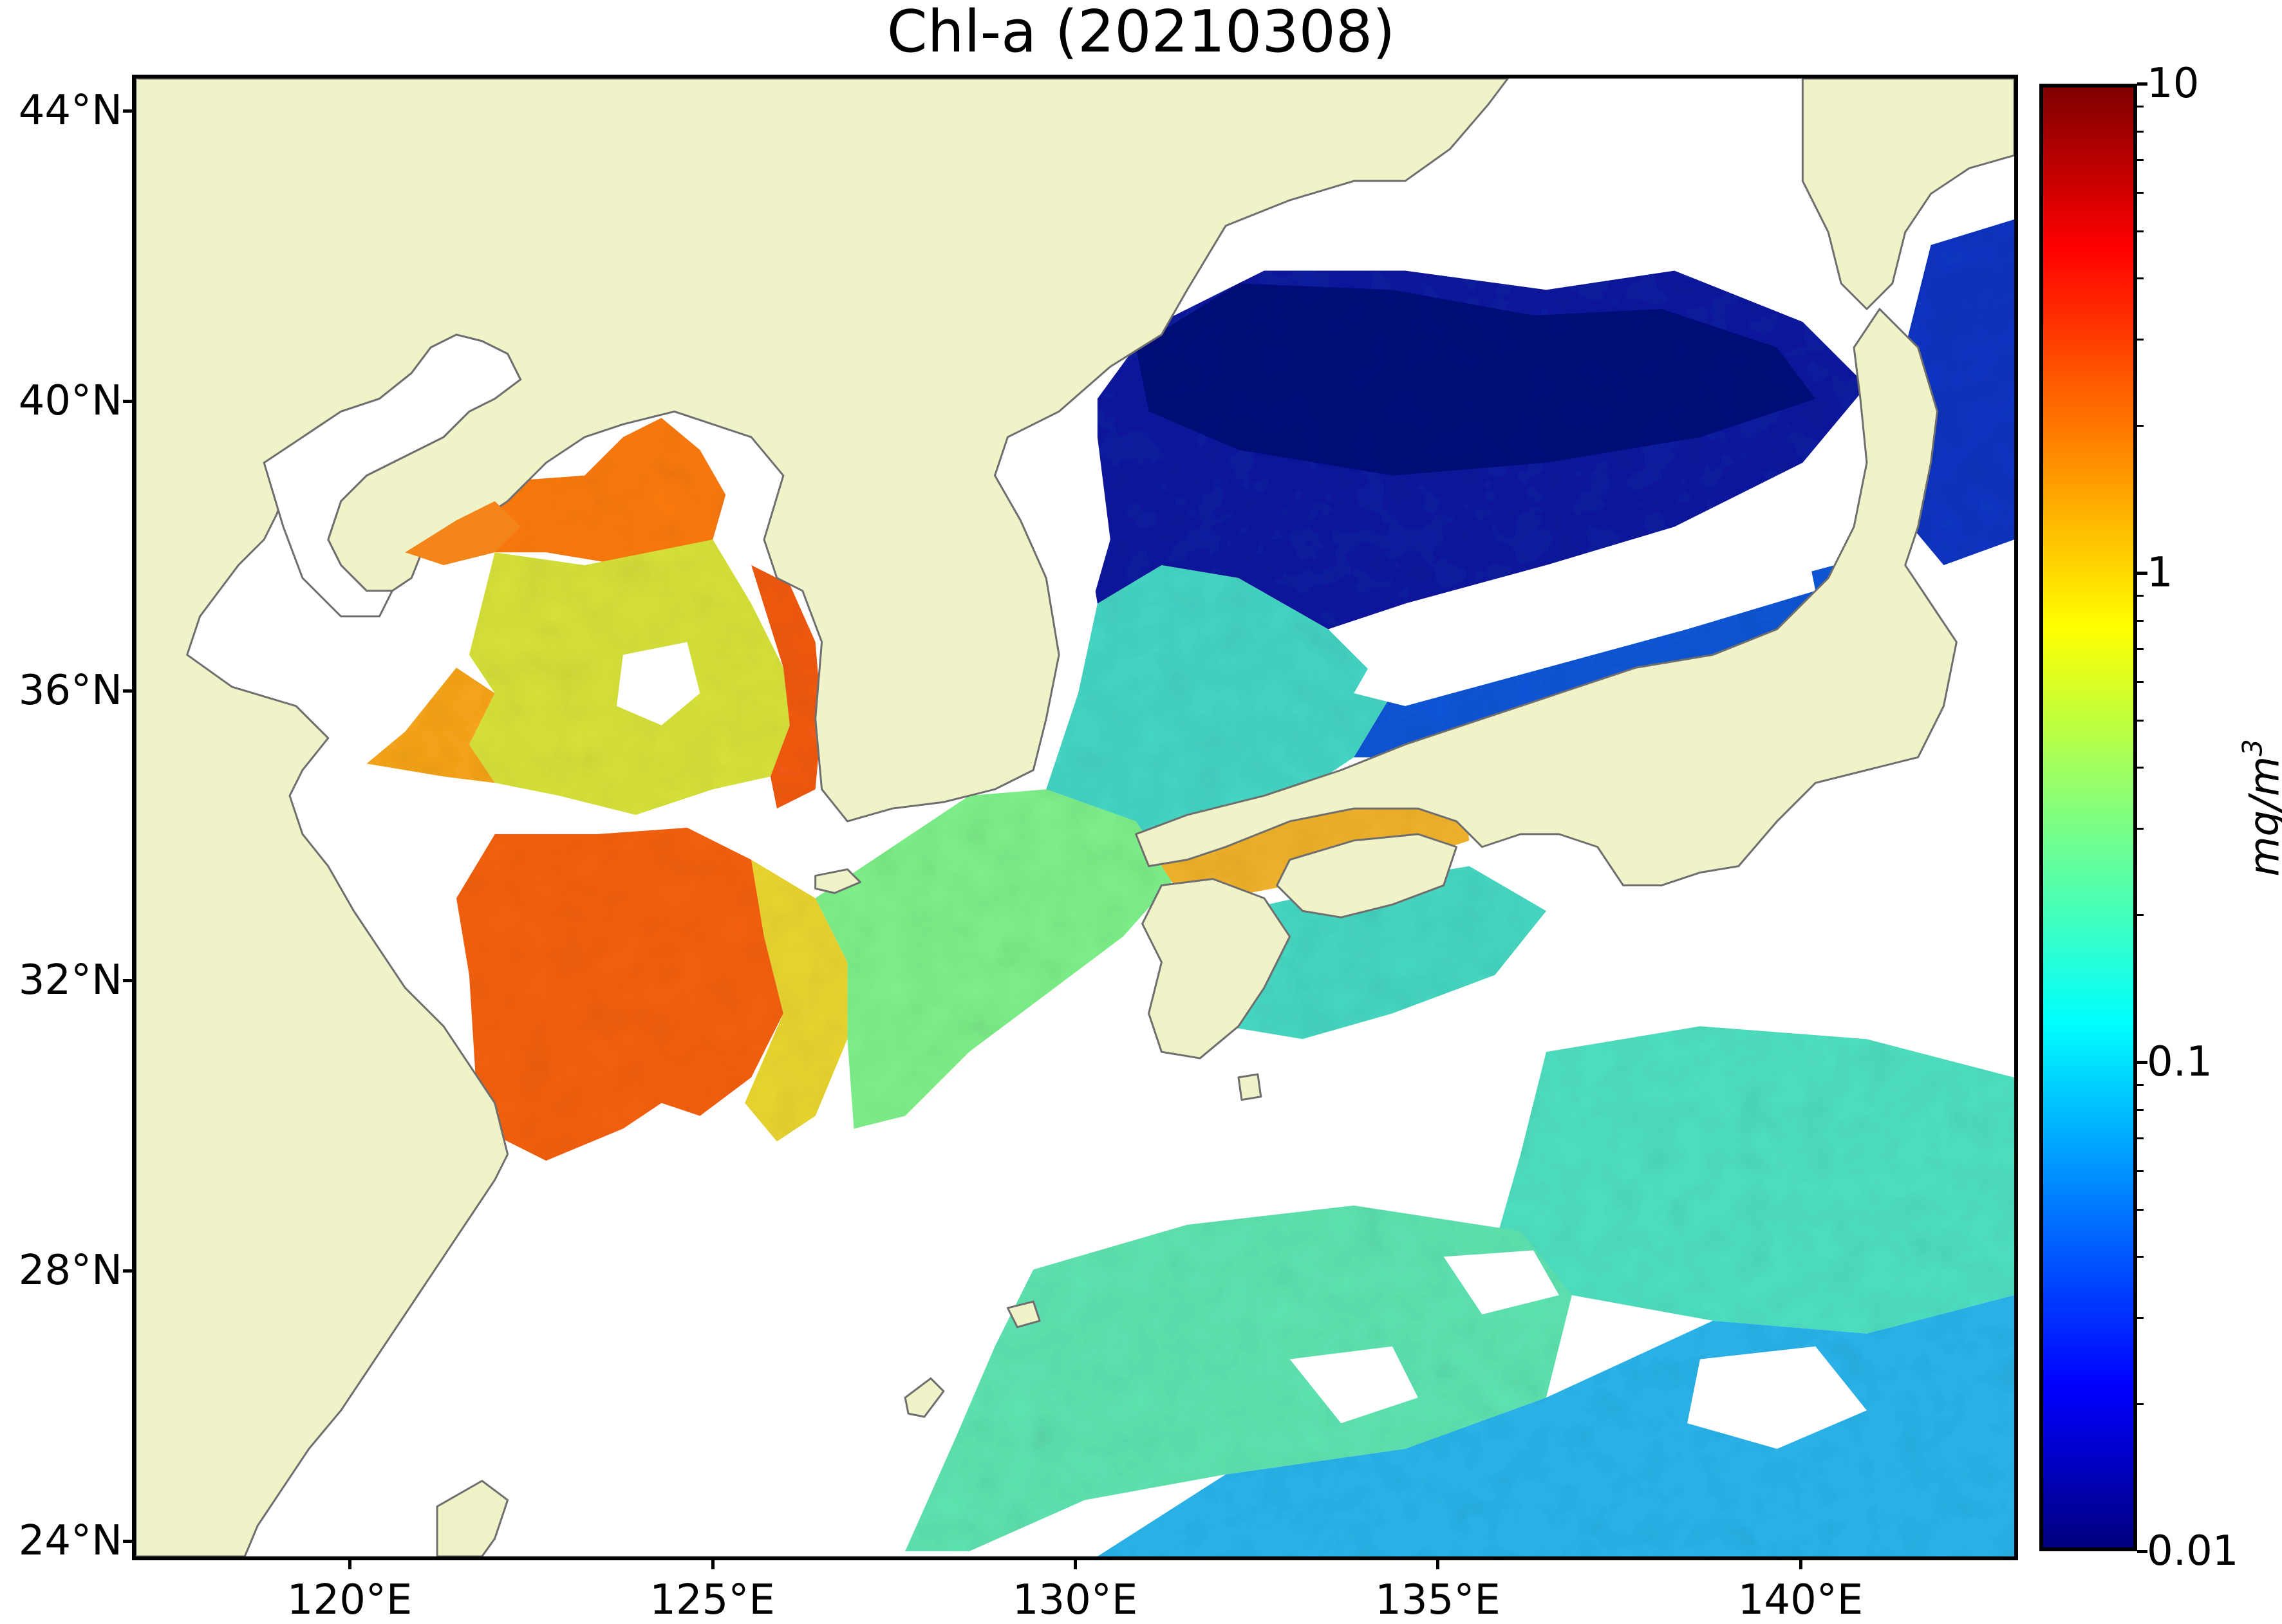 The height and width of the screenshot is (1624, 2282). I want to click on colorbar-tick-label: 0.1, so click(2180, 1062).